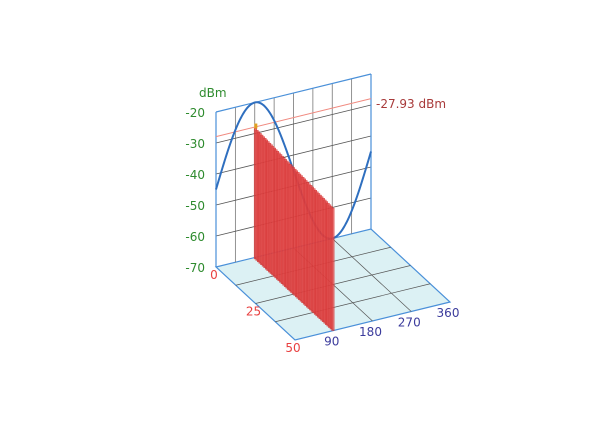 The image size is (600, 430). Describe the element at coordinates (195, 206) in the screenshot. I see `z-tick-label: -50` at that location.